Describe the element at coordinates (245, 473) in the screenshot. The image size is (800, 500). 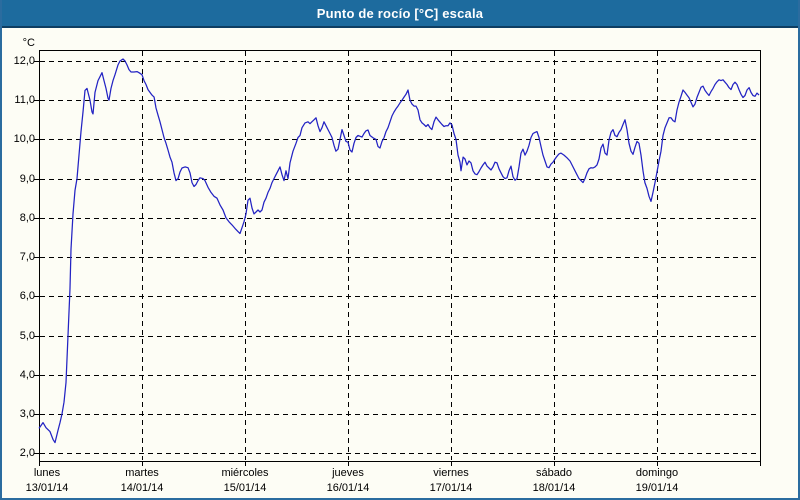
I see `x-day-name-label: miércoles` at that location.